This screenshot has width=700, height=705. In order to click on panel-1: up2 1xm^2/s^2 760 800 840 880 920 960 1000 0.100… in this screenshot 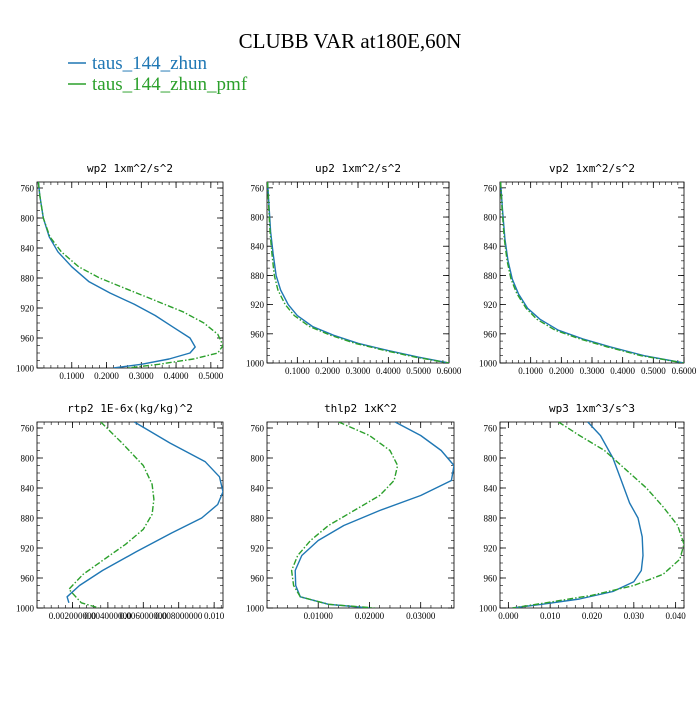, I will do `click(354, 269)`.